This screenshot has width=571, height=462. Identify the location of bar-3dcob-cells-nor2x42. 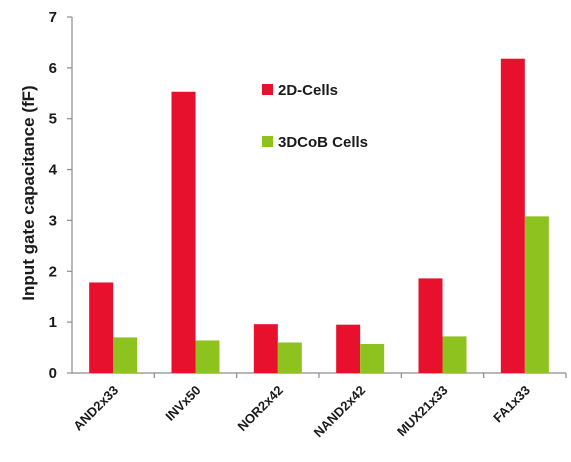
(289, 357).